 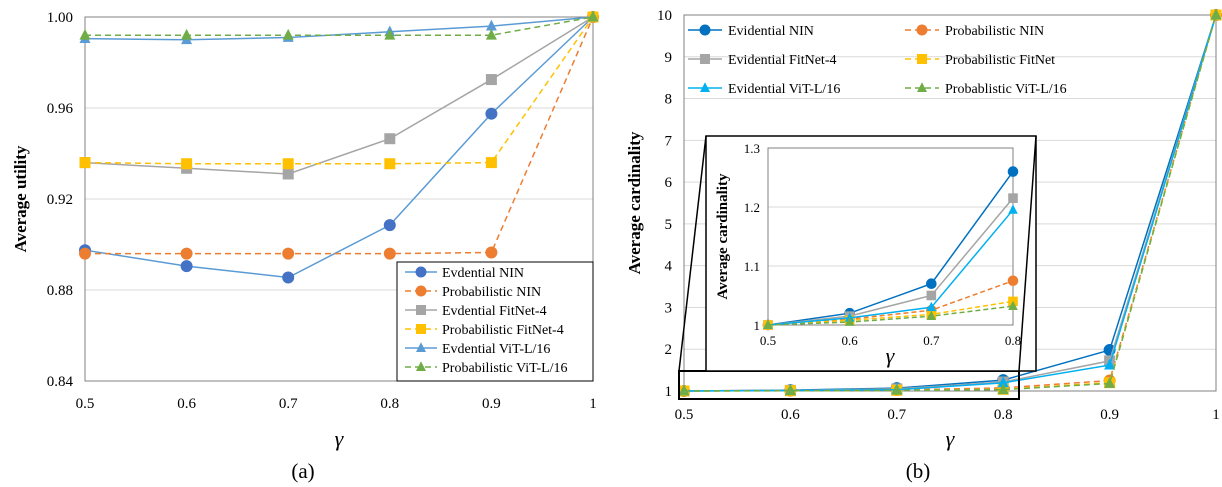 I want to click on inset-x-tick-label: 0.5, so click(x=768, y=340).